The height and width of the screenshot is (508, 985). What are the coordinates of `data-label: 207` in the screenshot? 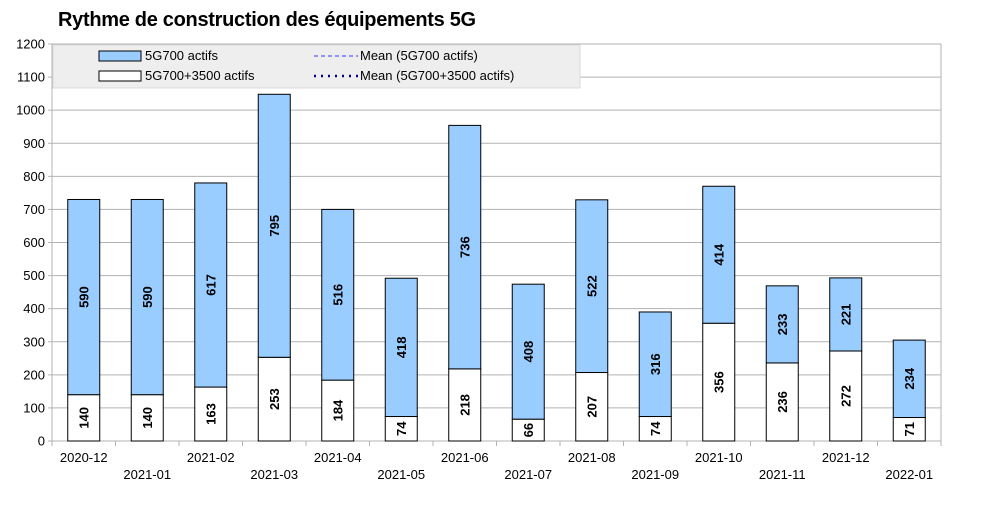 It's located at (591, 407).